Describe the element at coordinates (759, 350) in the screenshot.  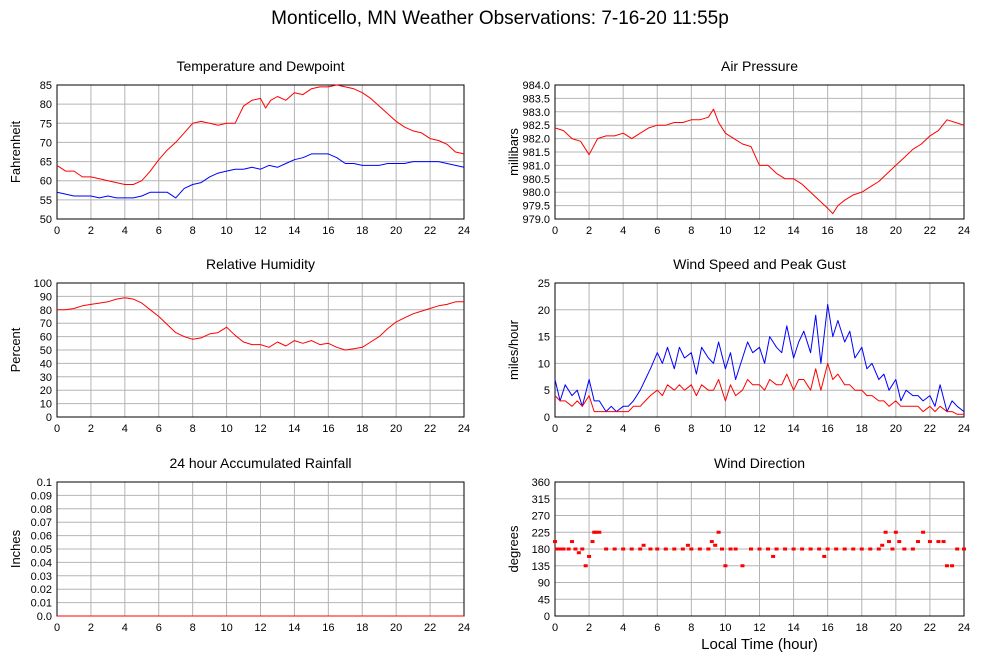
I see `plot-frame` at that location.